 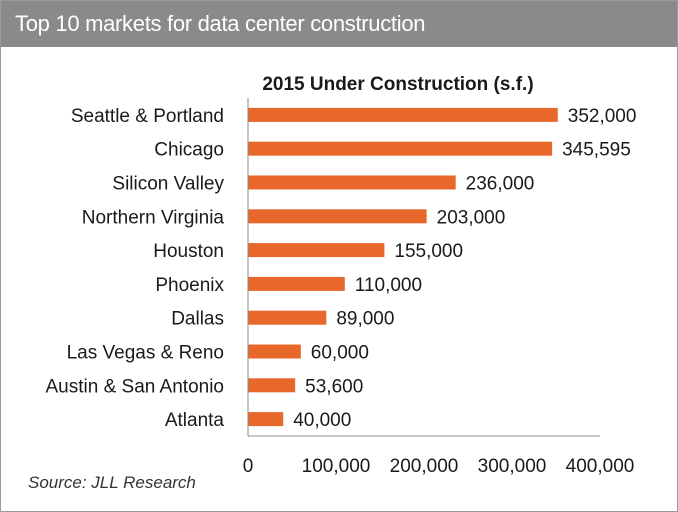 I want to click on value-label: 40,000, so click(x=322, y=420).